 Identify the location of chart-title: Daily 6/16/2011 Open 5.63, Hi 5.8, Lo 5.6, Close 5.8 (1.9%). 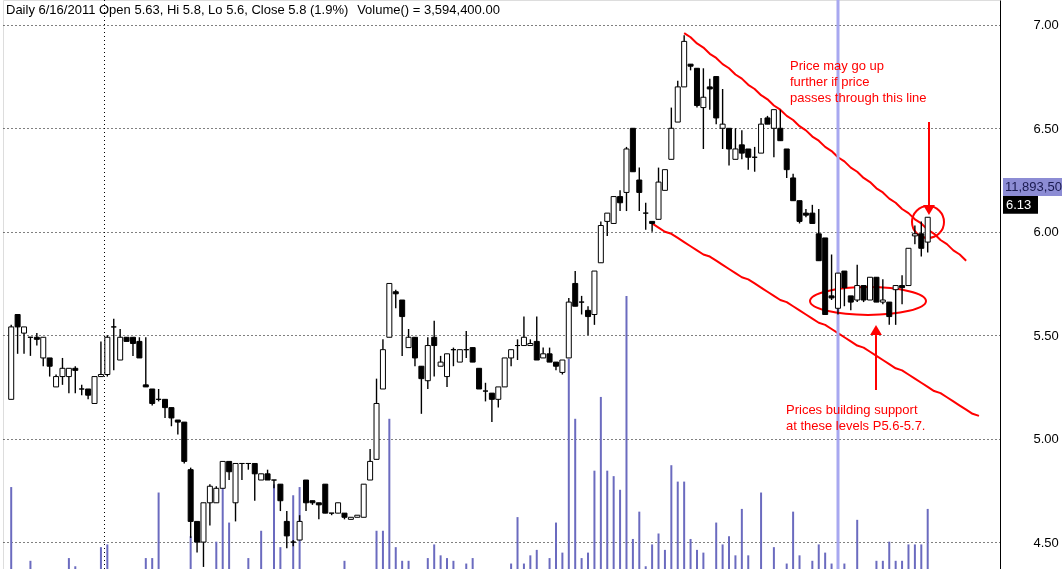
(177, 9).